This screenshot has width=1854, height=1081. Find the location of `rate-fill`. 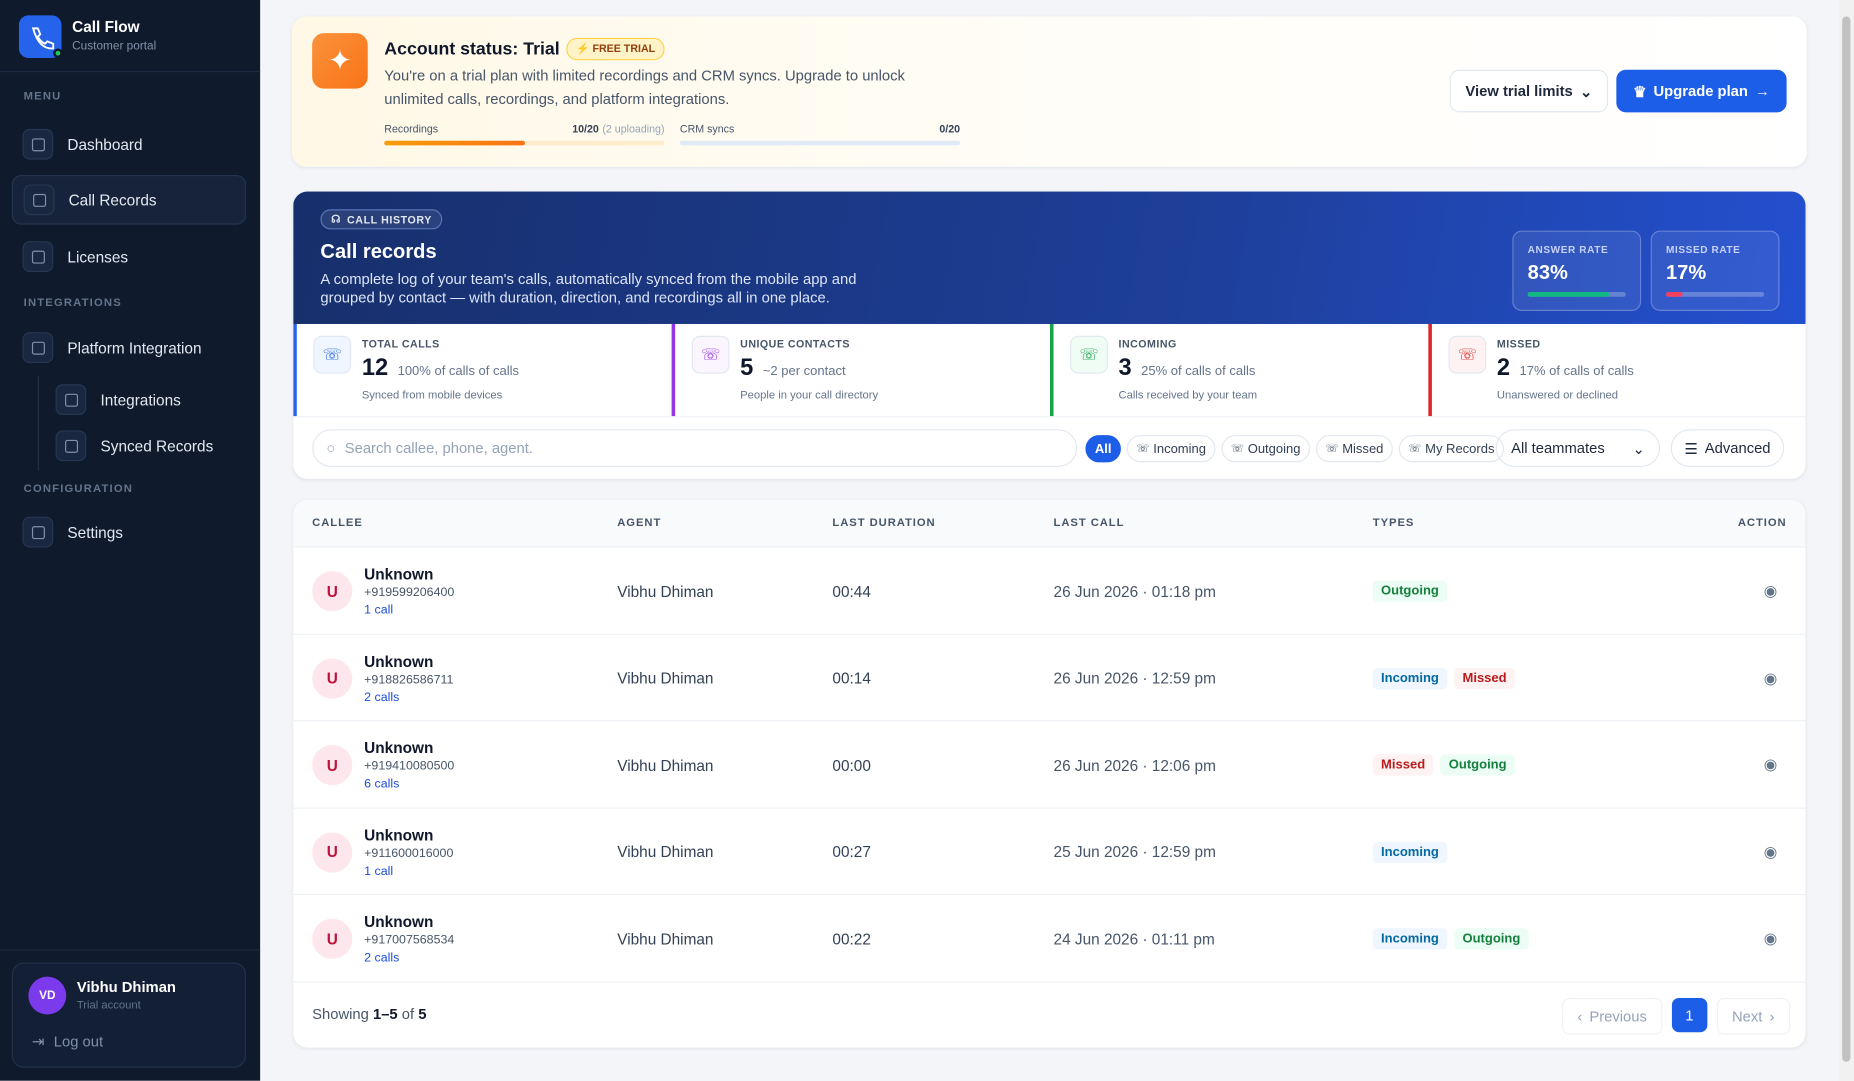

rate-fill is located at coordinates (1674, 294).